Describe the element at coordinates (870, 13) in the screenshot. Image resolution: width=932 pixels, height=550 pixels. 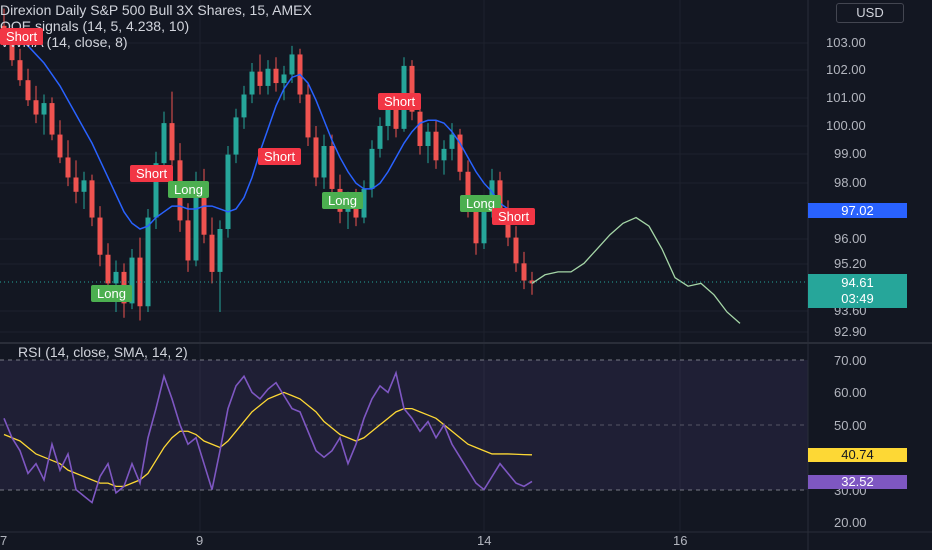
I see `currency-button: USD` at that location.